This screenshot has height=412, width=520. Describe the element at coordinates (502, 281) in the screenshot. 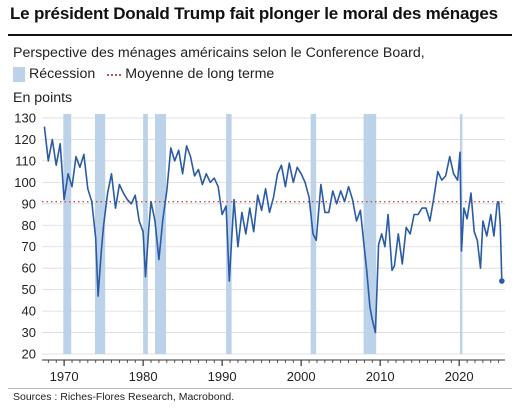

I see `last-value-point` at that location.